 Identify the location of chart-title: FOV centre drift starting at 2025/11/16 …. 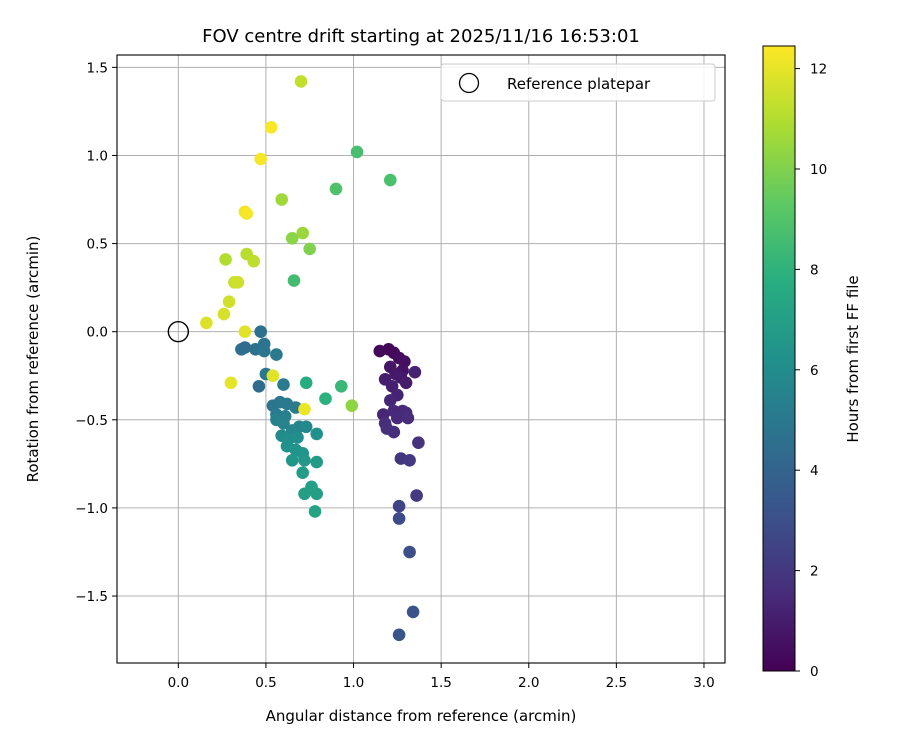
(421, 36).